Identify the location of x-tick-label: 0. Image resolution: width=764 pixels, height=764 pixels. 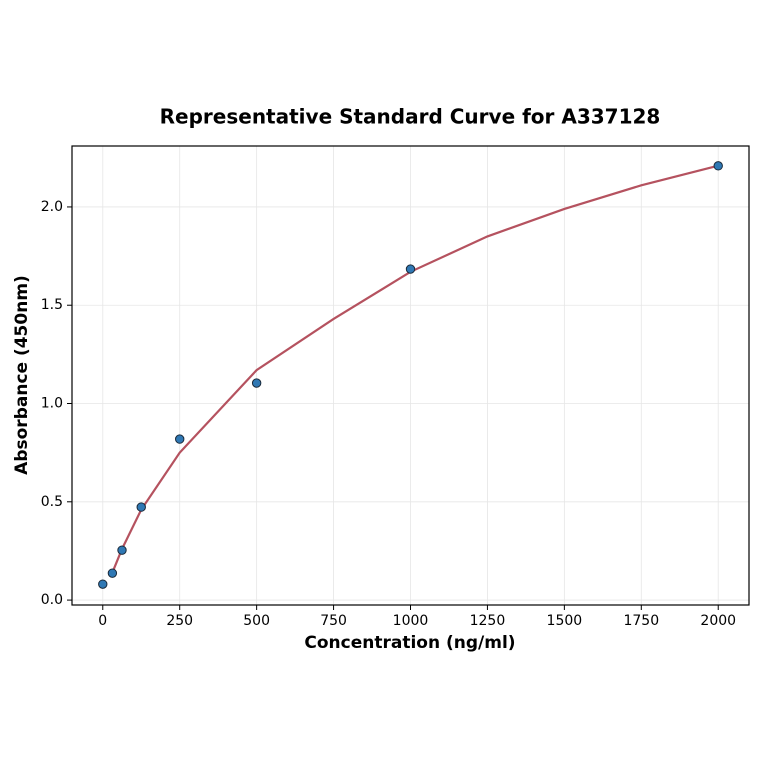
(102, 621).